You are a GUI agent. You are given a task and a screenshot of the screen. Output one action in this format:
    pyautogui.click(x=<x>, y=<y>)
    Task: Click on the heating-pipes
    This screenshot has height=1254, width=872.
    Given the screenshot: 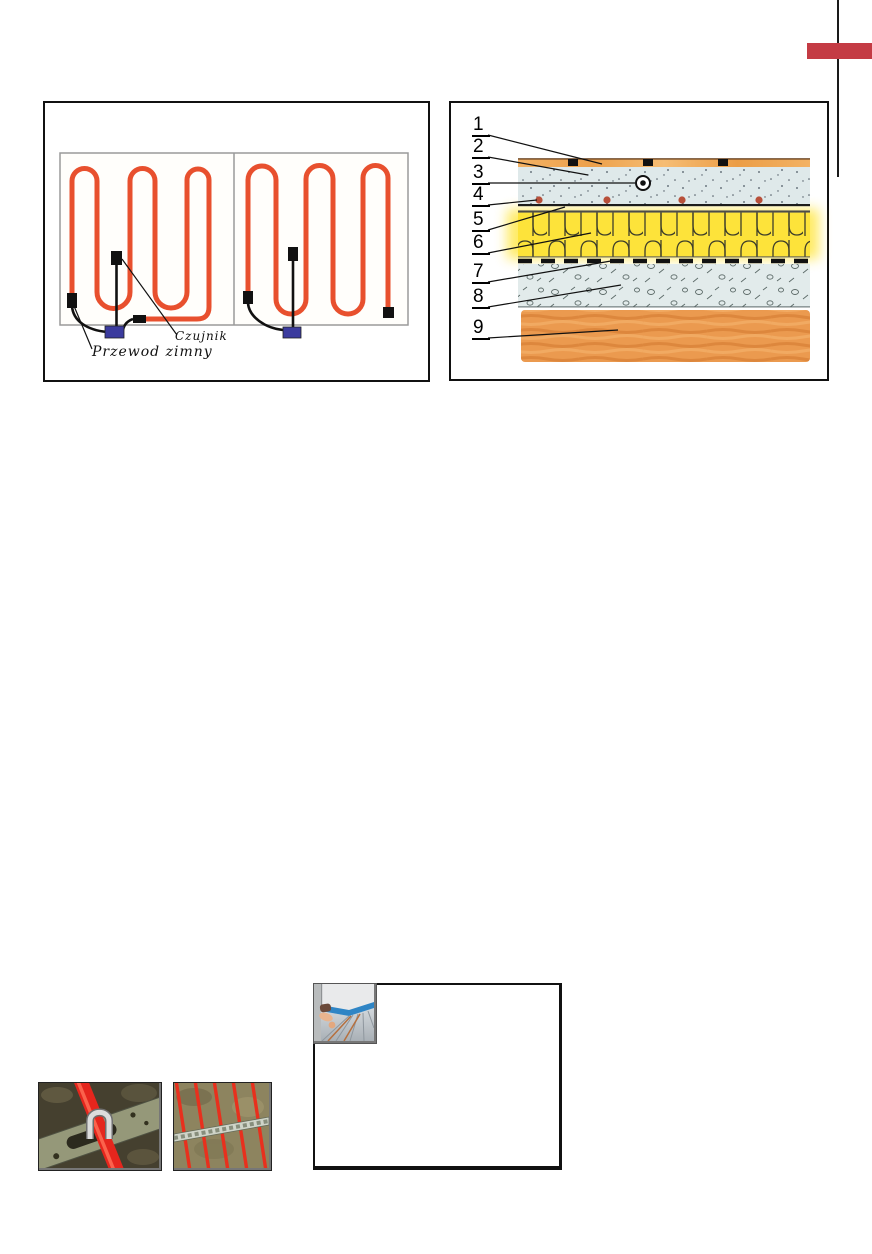 What is the action you would take?
    pyautogui.click(x=344, y=1027)
    